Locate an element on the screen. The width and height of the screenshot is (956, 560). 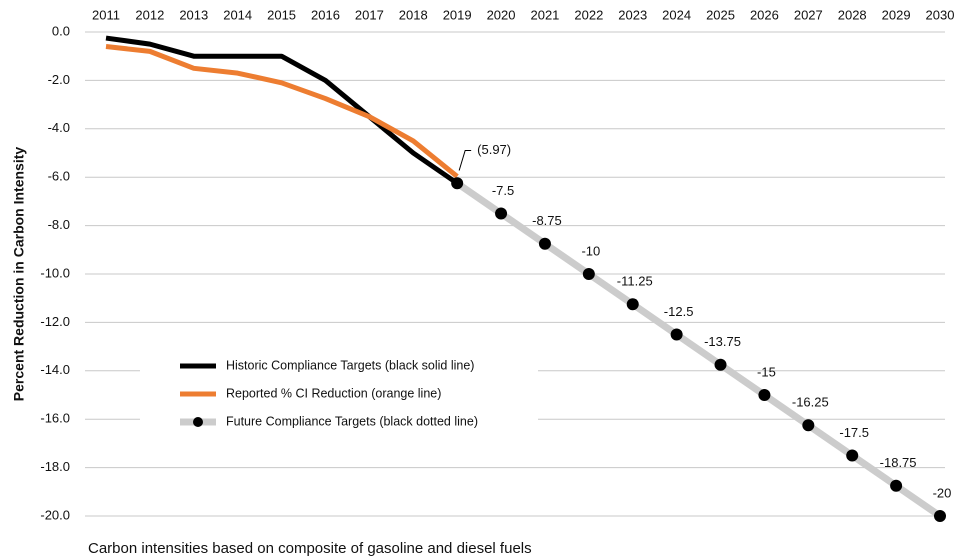
x-tick-label: 2023 is located at coordinates (632, 14).